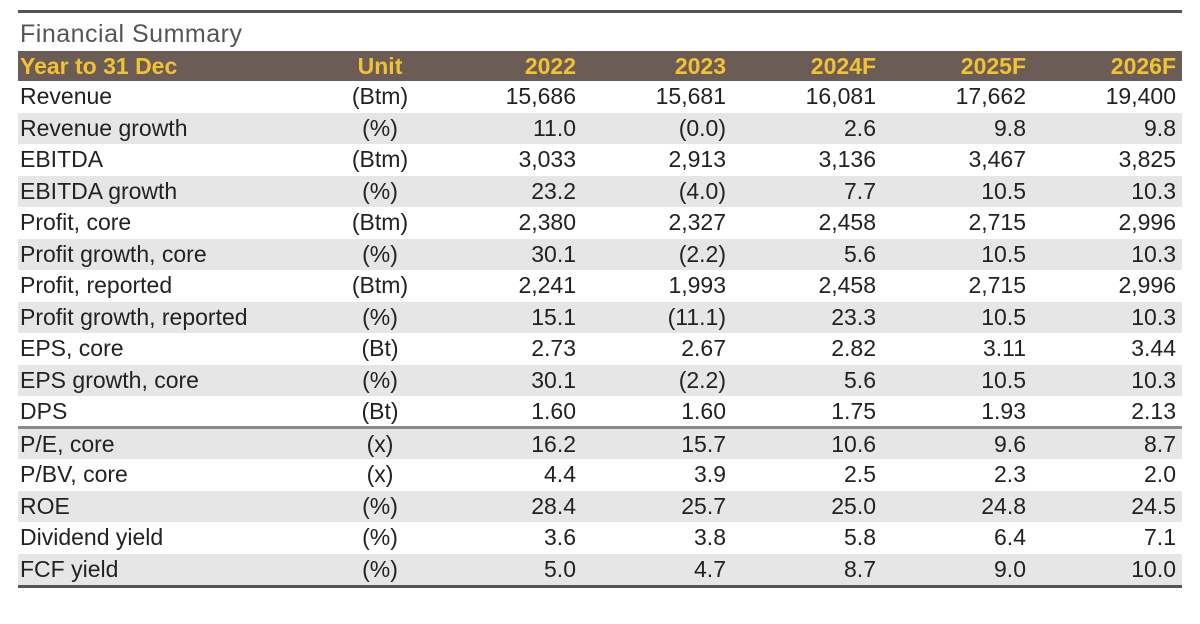 The image size is (1200, 624). Describe the element at coordinates (696, 316) in the screenshot. I see `row-value: (11.1)` at that location.